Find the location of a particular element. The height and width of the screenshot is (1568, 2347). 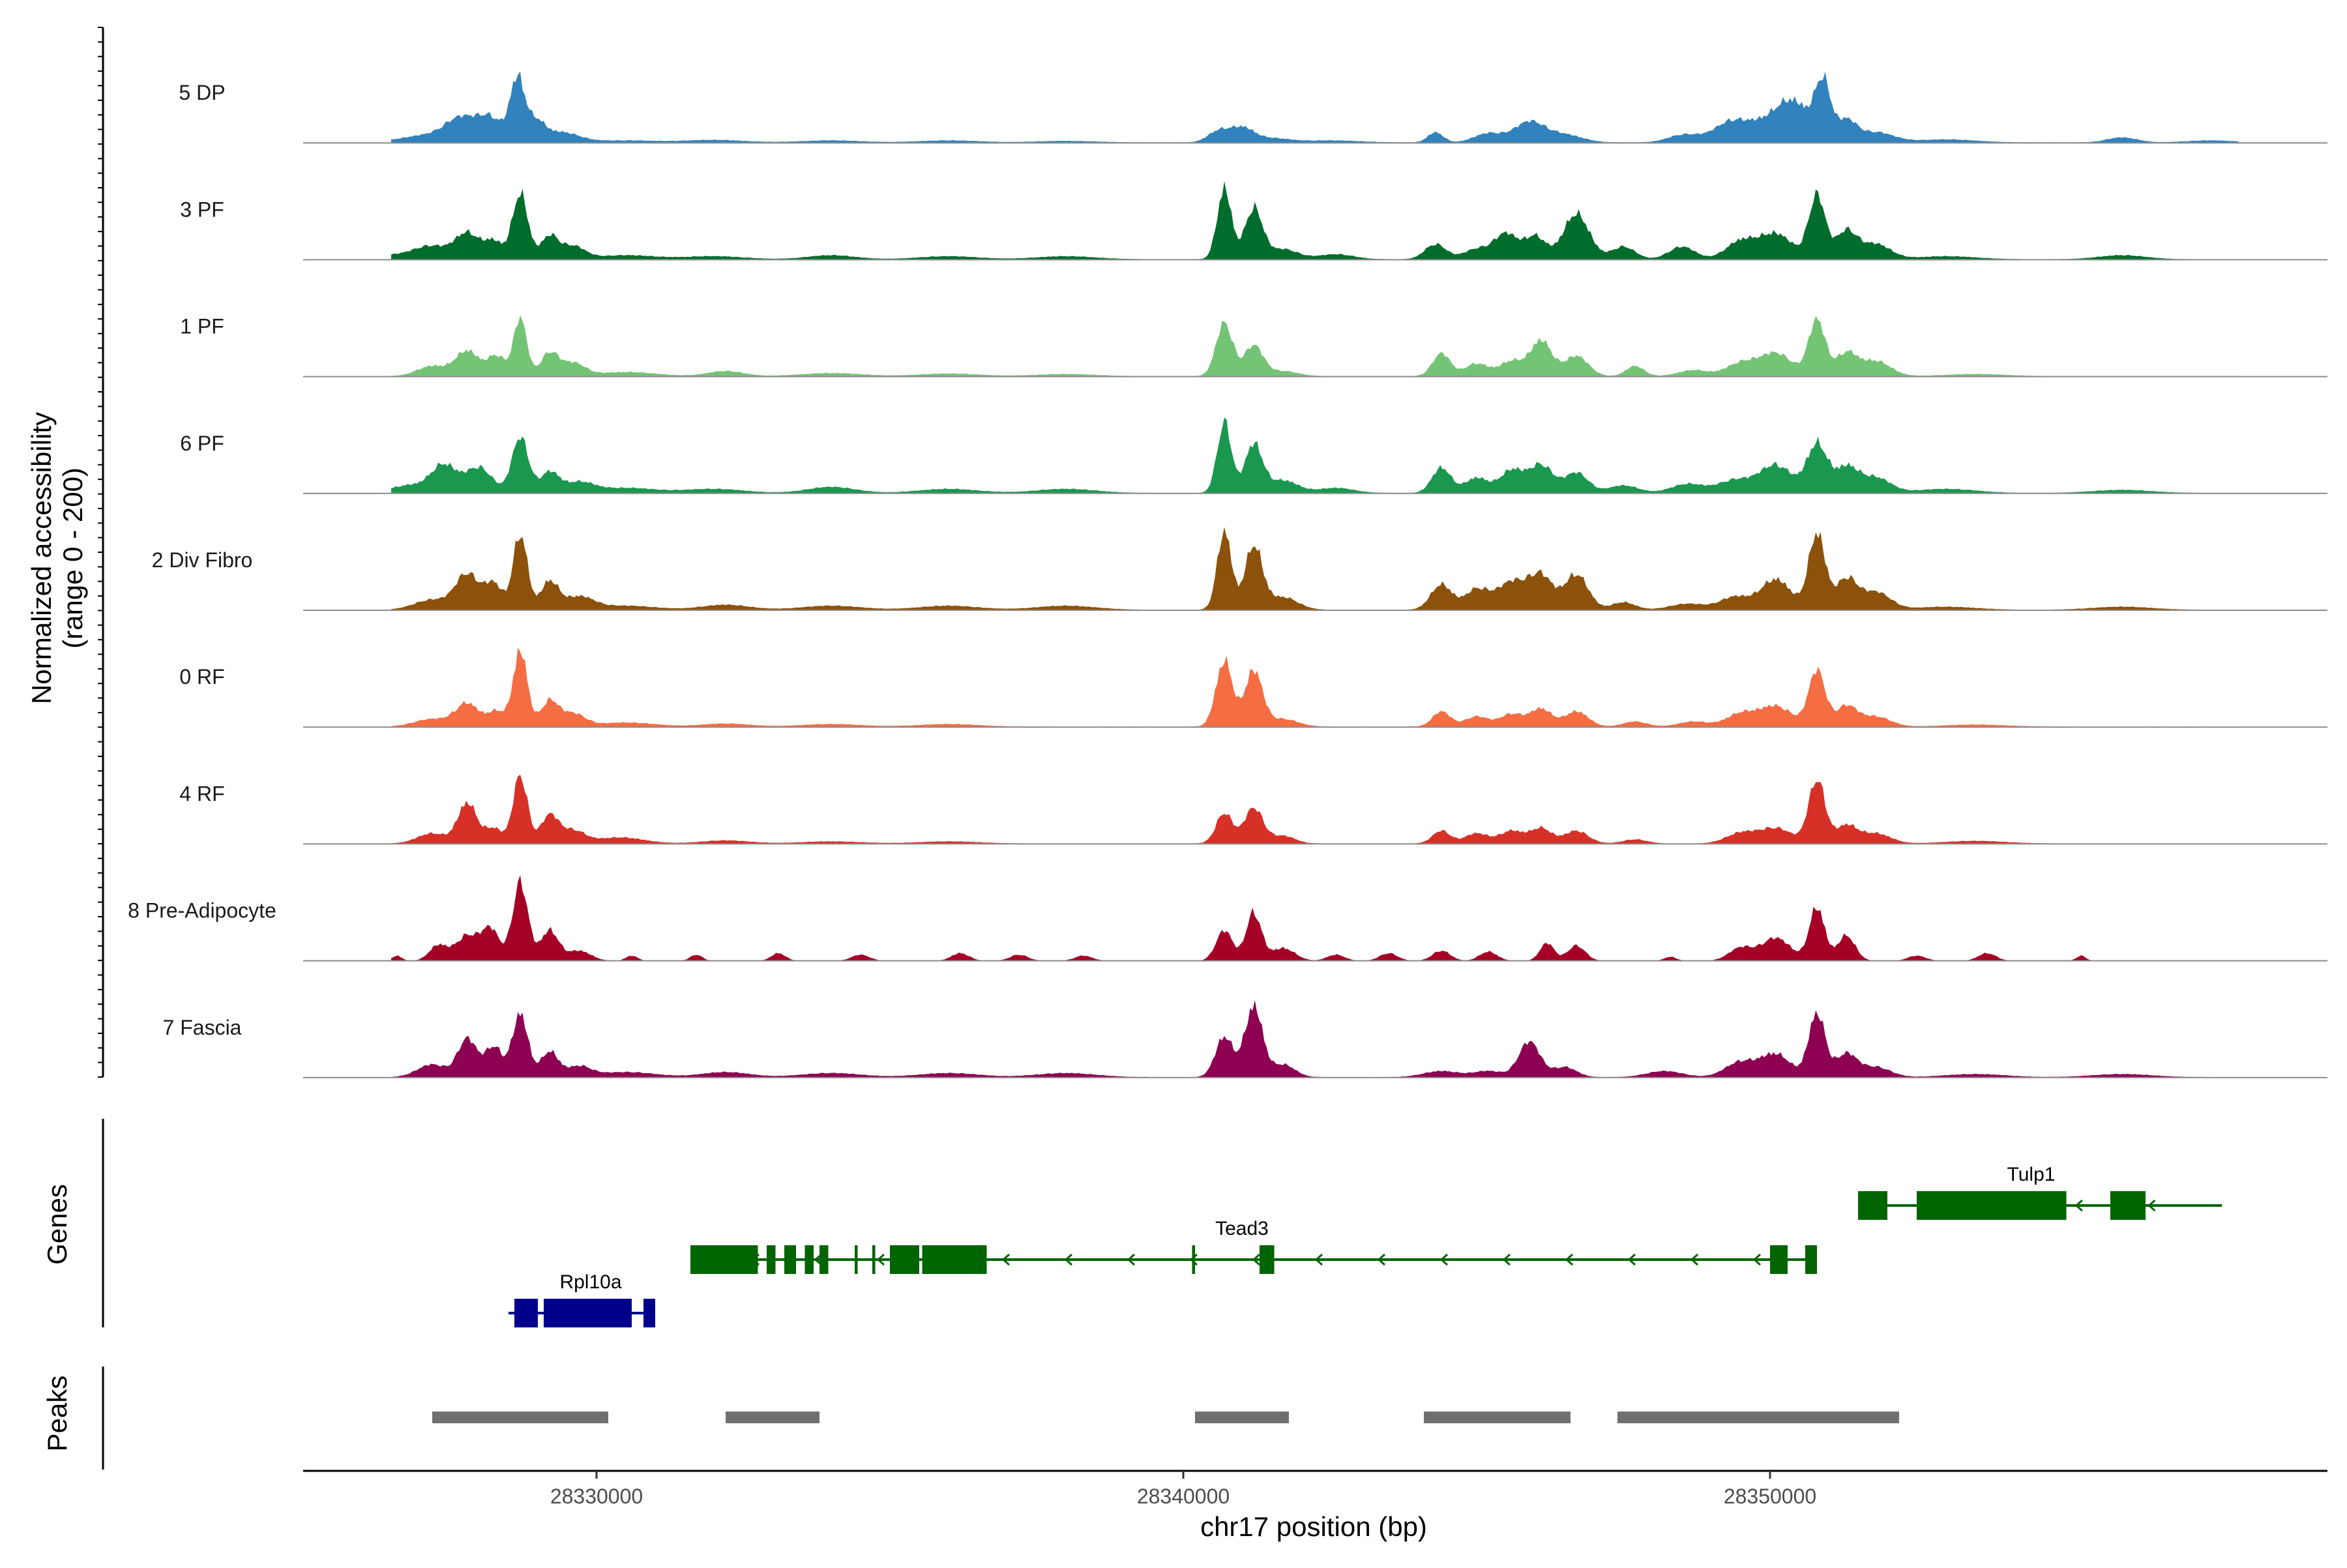

track-1: 3 PF is located at coordinates (1253, 221).